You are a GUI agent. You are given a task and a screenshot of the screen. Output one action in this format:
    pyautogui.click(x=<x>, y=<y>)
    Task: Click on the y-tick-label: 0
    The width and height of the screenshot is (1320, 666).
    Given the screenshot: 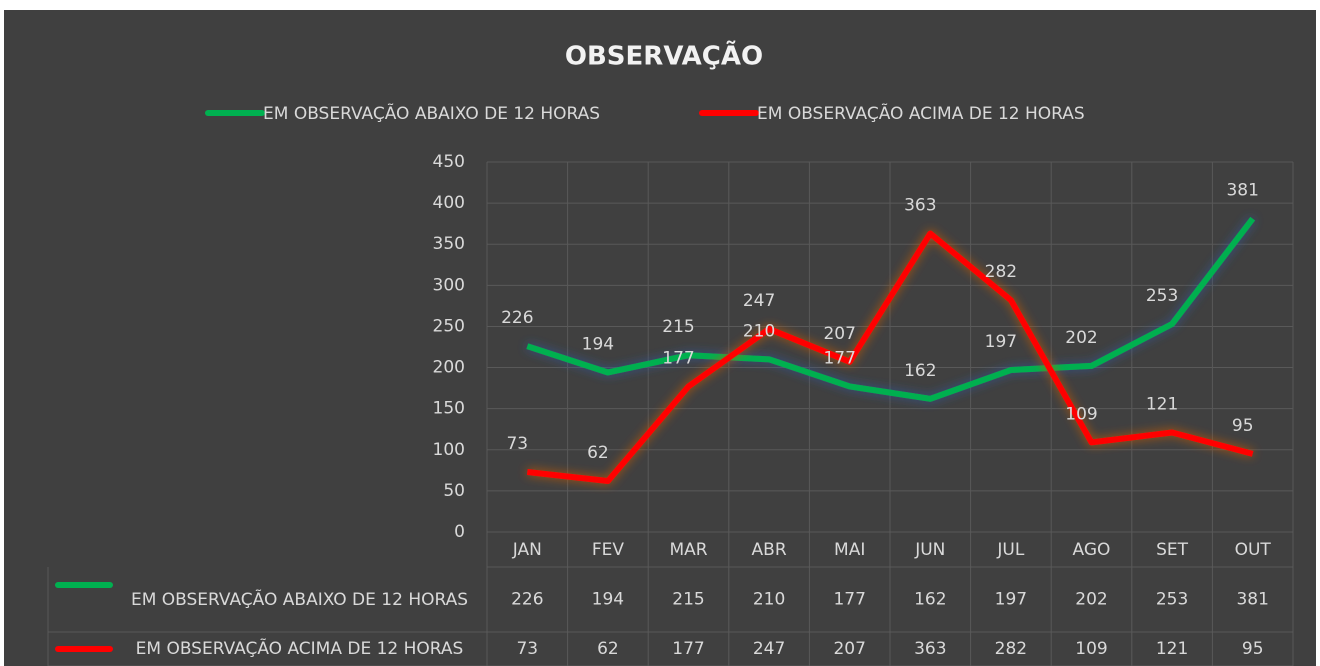 What is the action you would take?
    pyautogui.click(x=459, y=532)
    